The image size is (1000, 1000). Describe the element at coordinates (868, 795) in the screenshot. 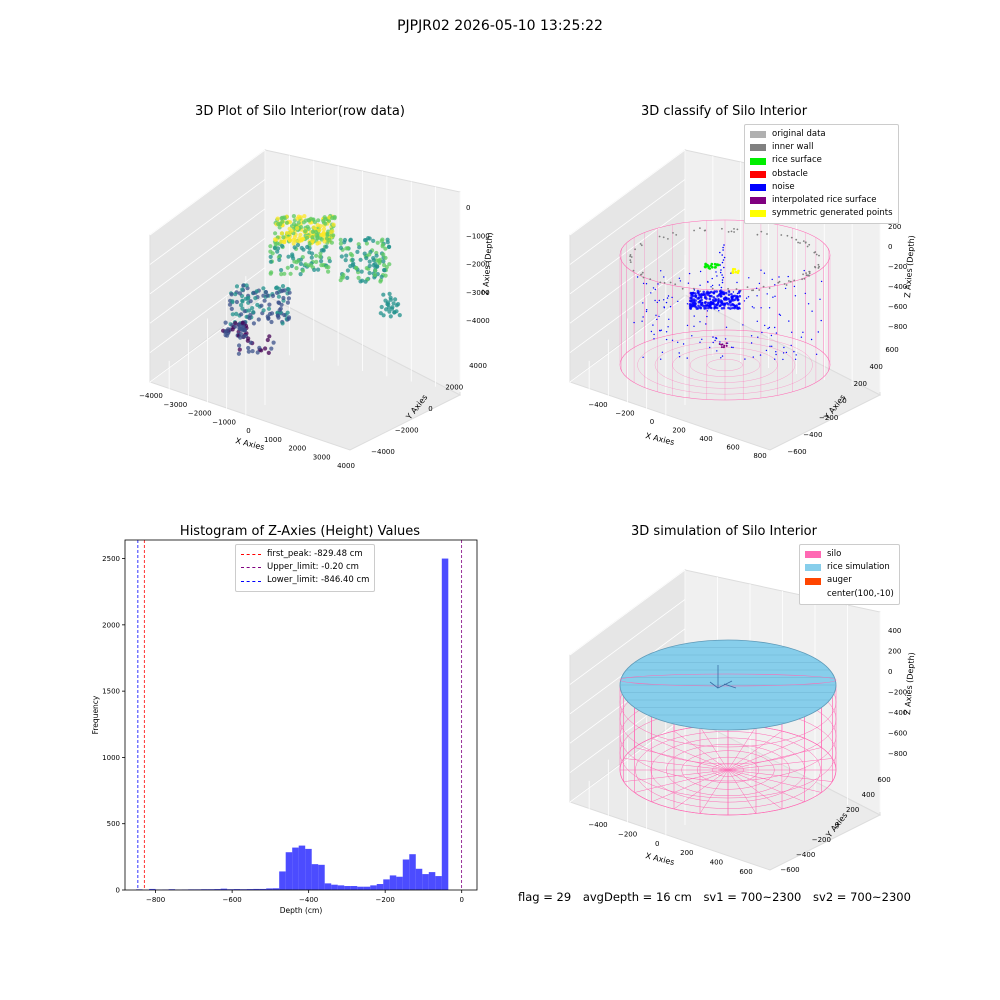

I see `y-tick-label: 400` at that location.